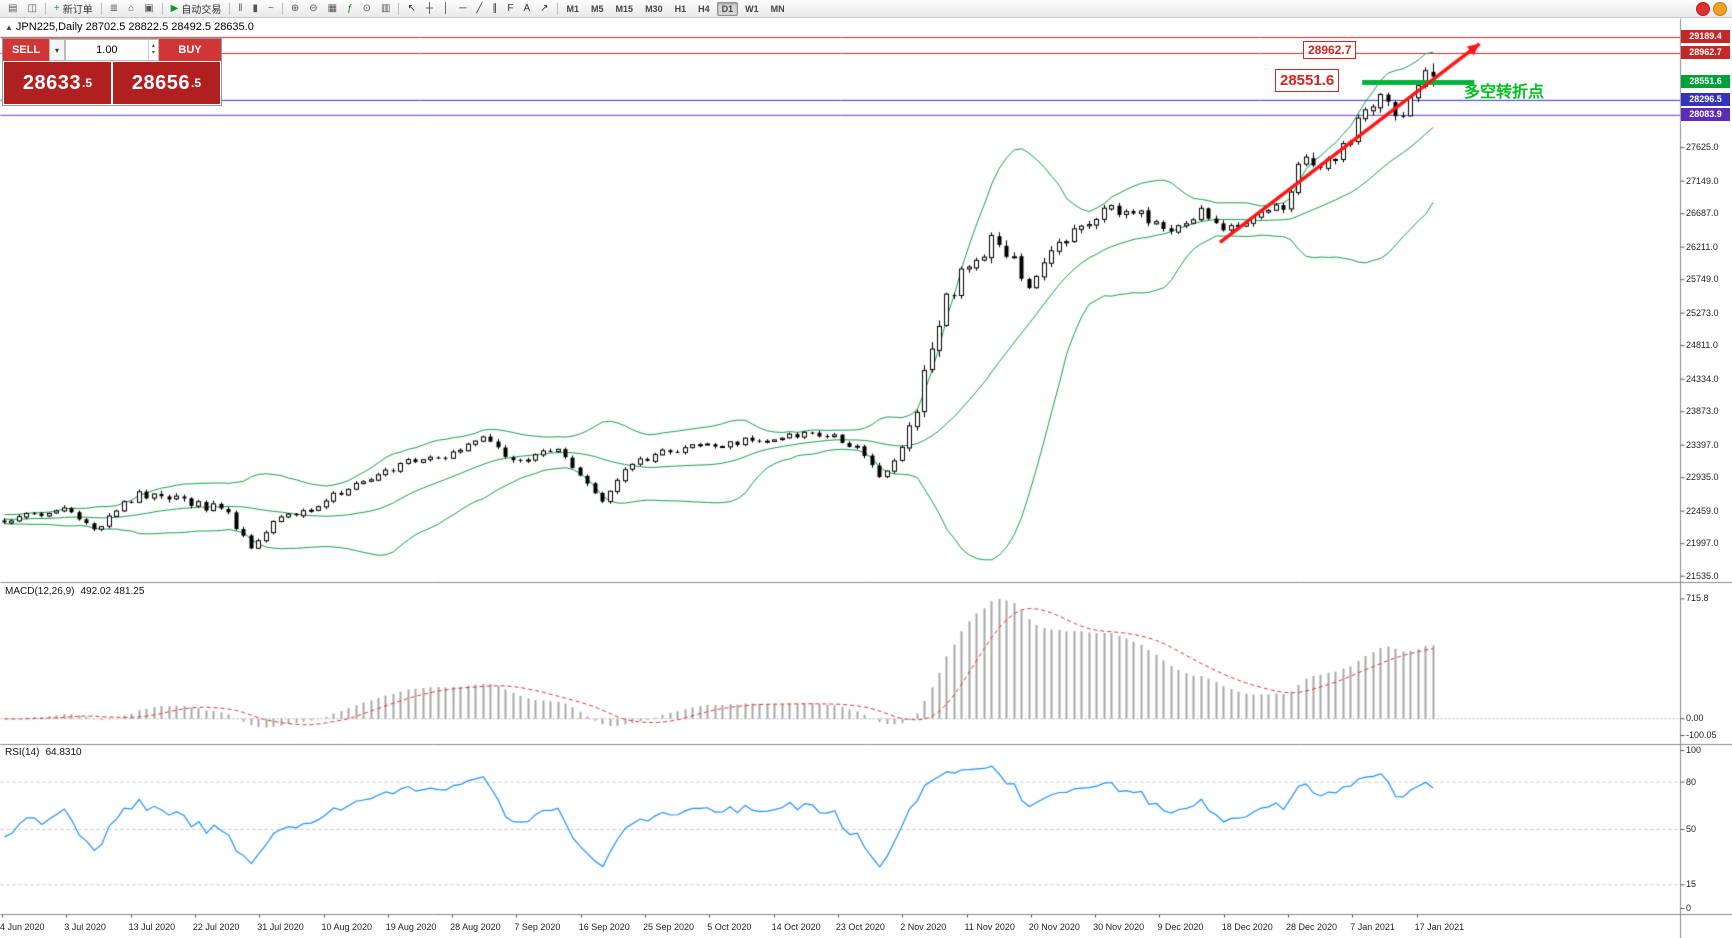  I want to click on macd-axis-tick-label: 715.8, so click(1697, 598).